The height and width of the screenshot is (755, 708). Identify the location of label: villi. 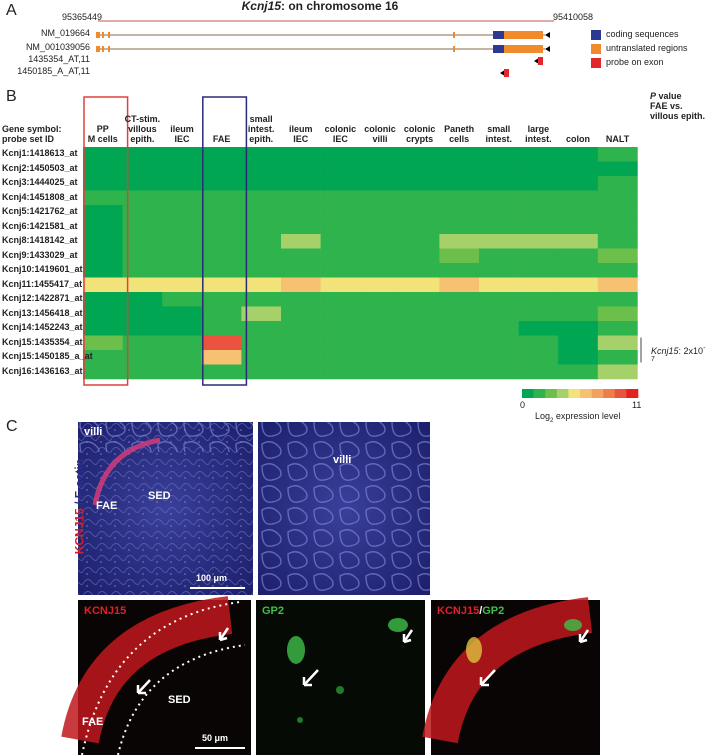
(93, 432).